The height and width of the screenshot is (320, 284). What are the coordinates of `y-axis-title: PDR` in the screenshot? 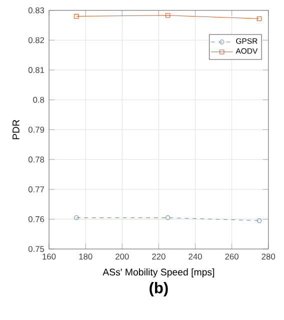 It's located at (16, 130).